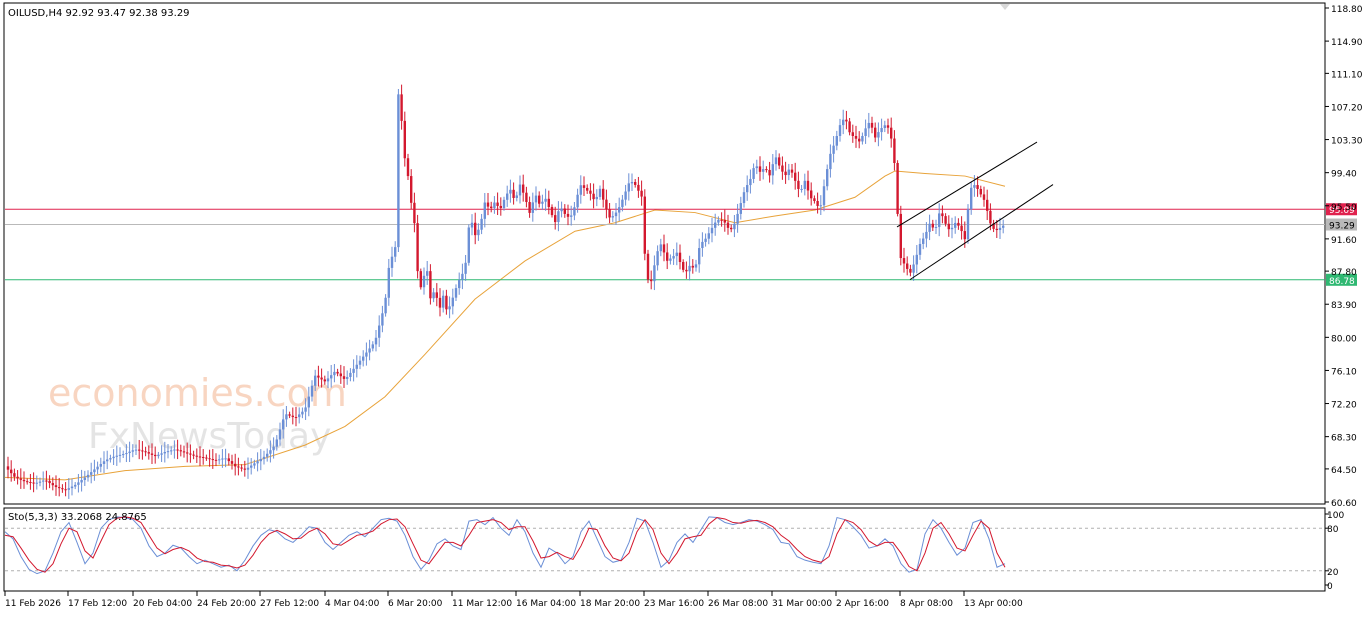  What do you see at coordinates (505, 544) in the screenshot?
I see `stochastic-signal-line` at bounding box center [505, 544].